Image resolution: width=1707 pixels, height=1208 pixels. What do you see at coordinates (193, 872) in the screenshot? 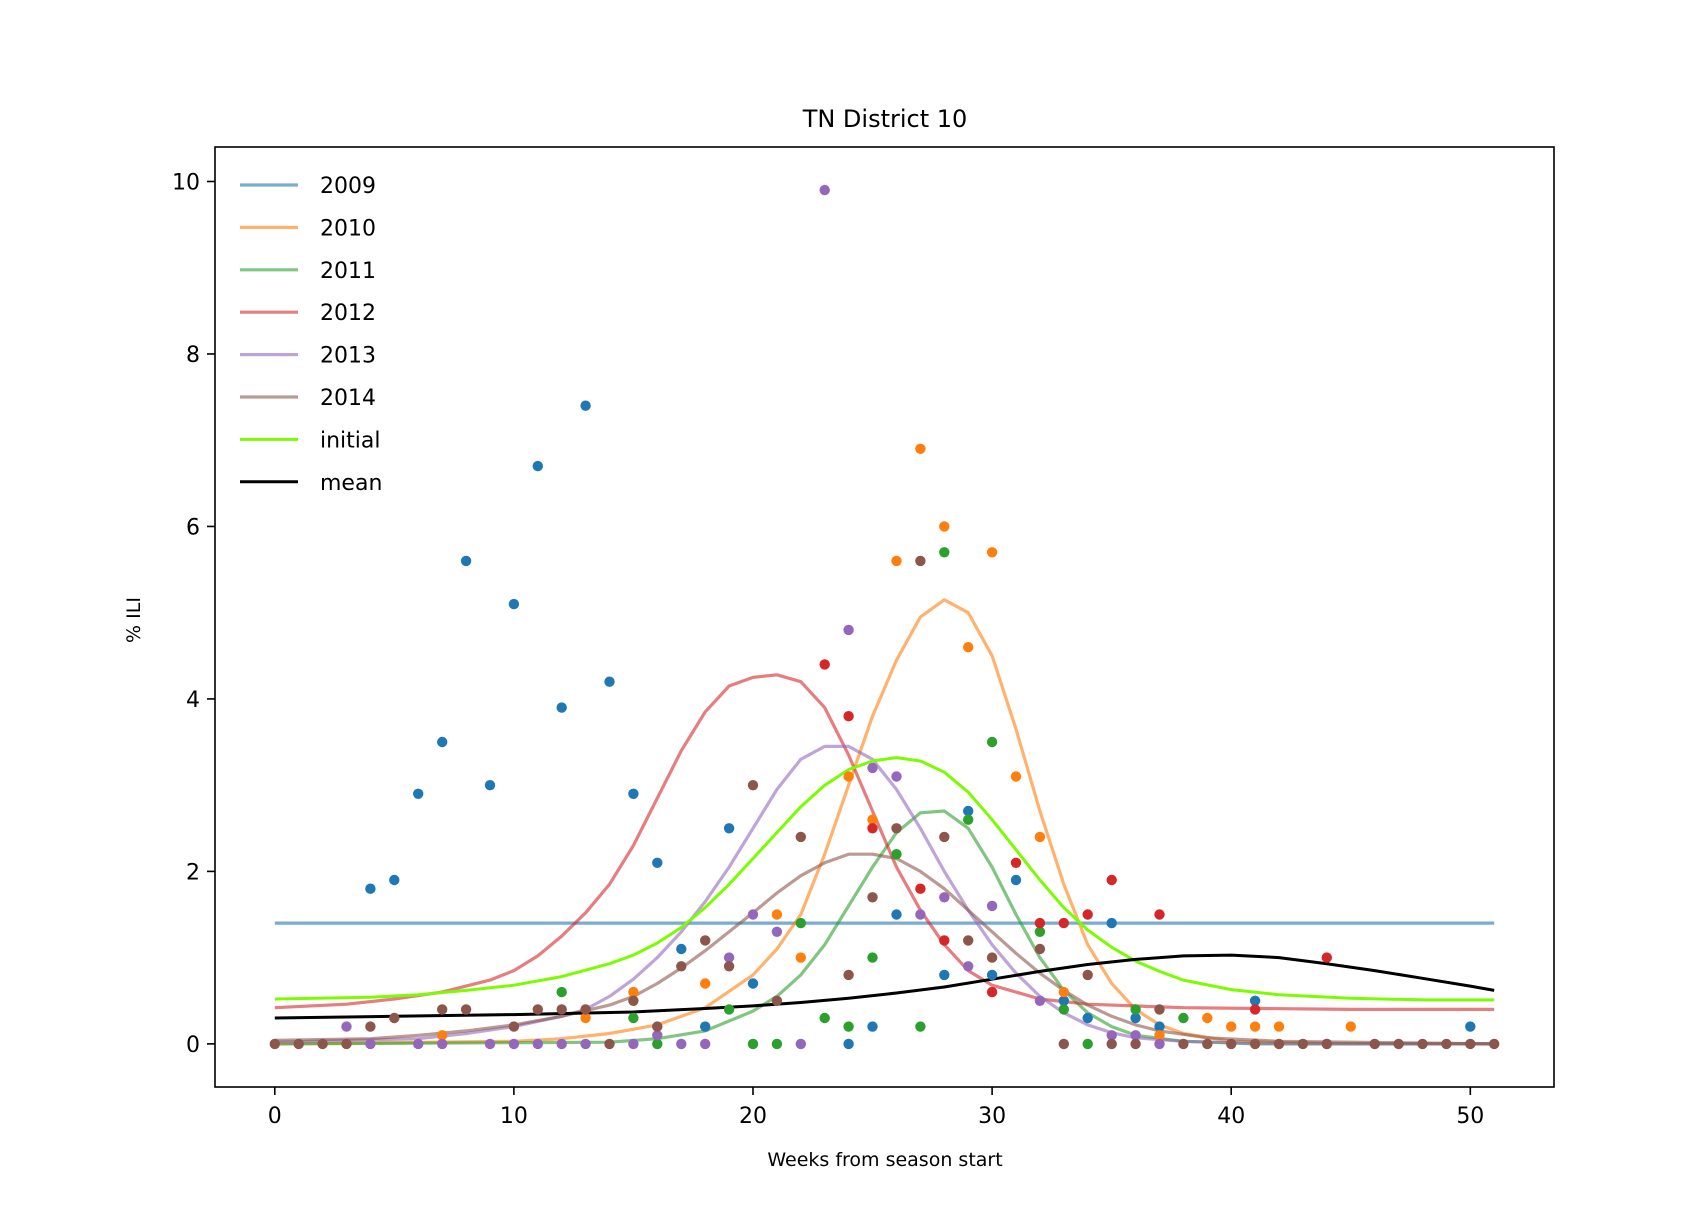
I see `y-tick-label-2: 2` at bounding box center [193, 872].